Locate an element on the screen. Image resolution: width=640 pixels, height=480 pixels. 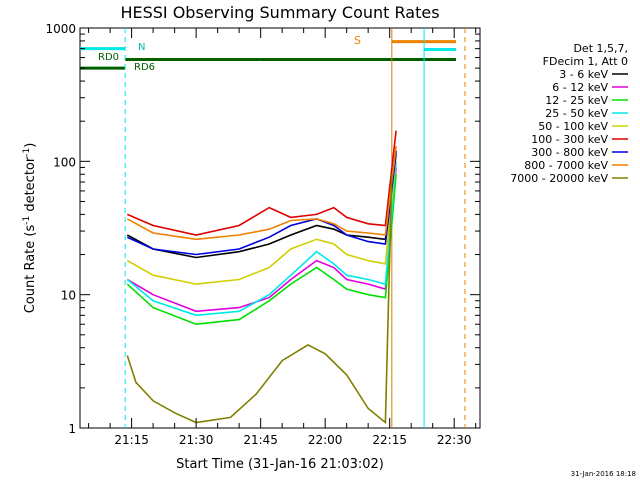
legend-header: FDecim 1, Att 0 is located at coordinates (585, 61).